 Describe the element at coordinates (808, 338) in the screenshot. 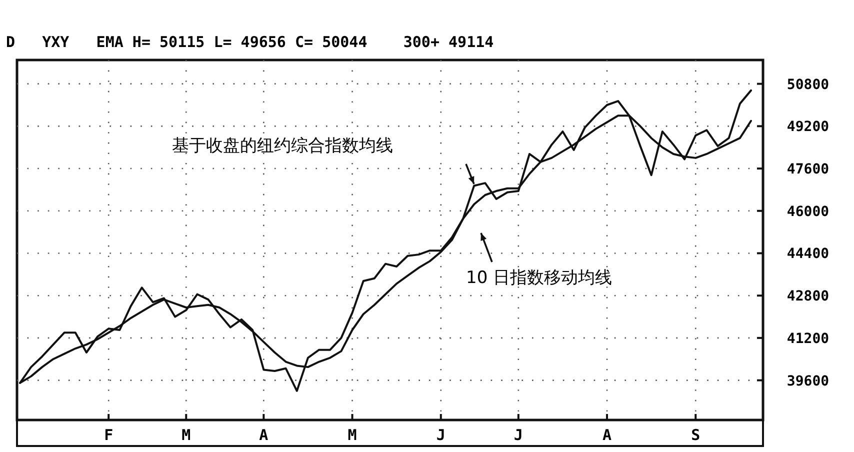

I see `y-tick-label: 41200` at that location.